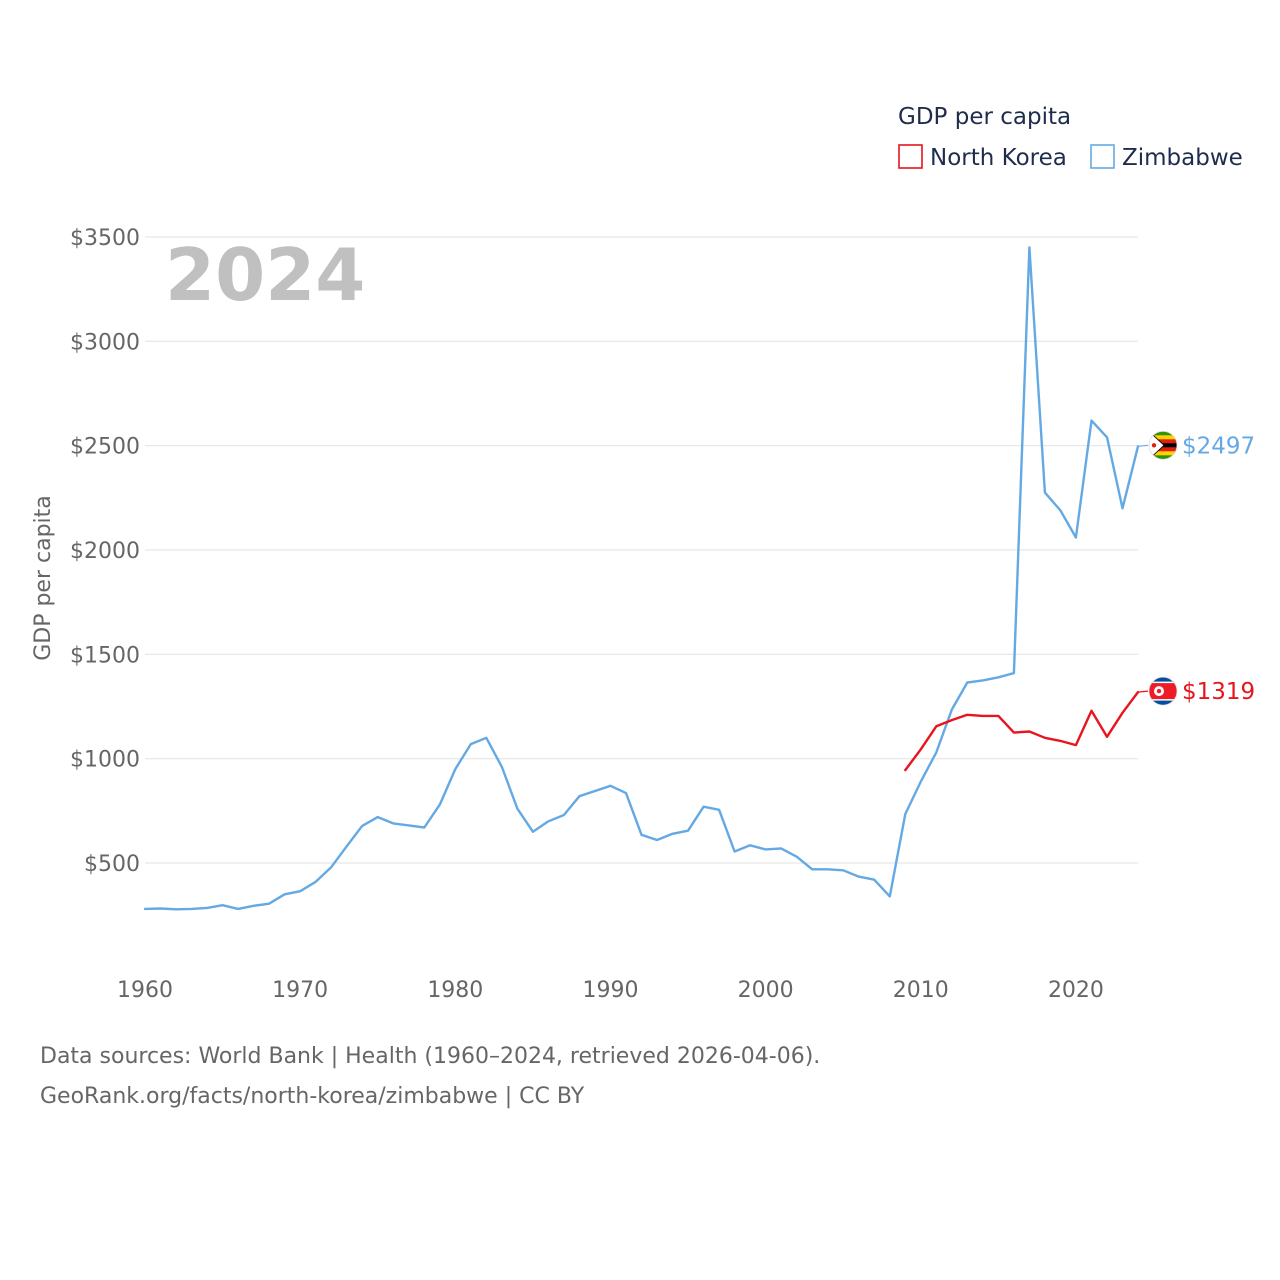 This screenshot has height=1280, width=1280. What do you see at coordinates (984, 117) in the screenshot?
I see `legend-title: GDP per capita` at bounding box center [984, 117].